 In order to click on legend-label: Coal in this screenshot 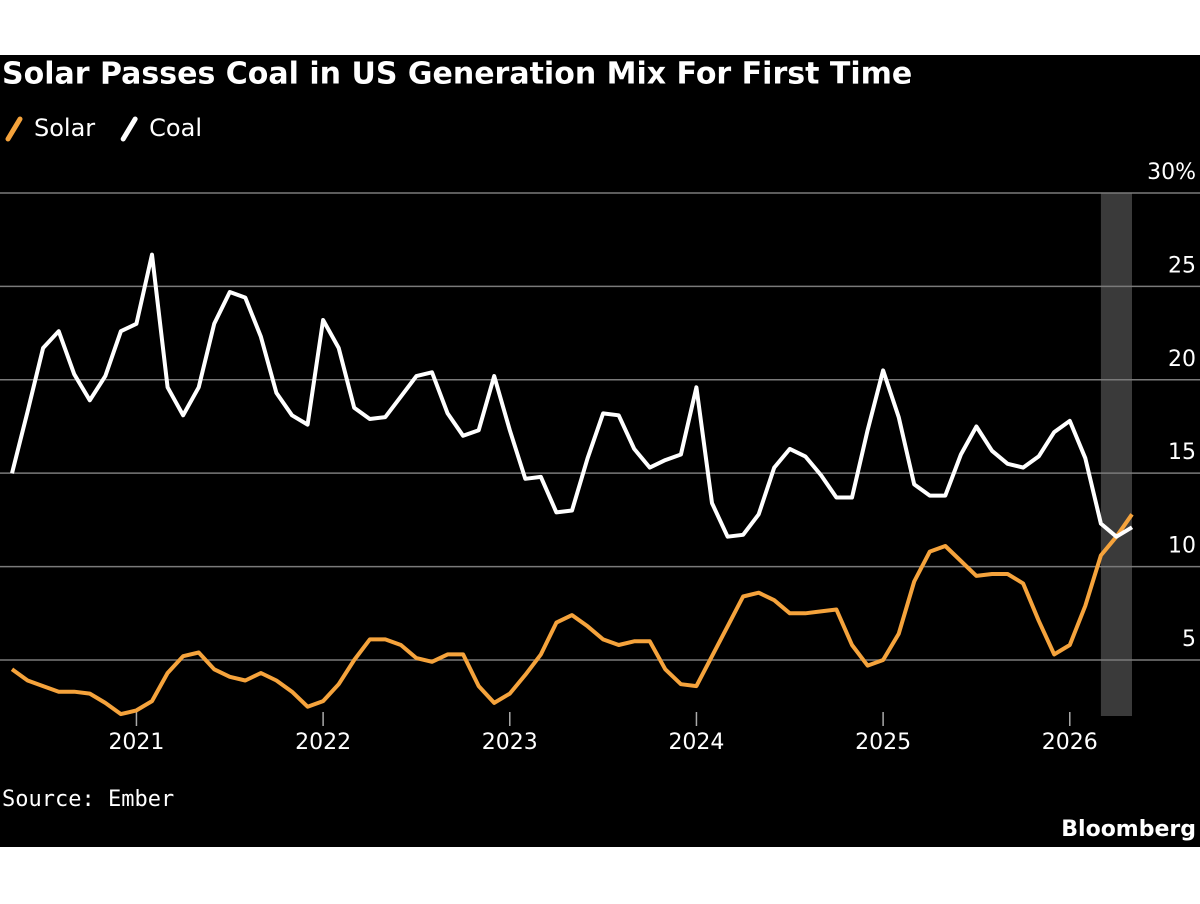, I will do `click(175, 128)`.